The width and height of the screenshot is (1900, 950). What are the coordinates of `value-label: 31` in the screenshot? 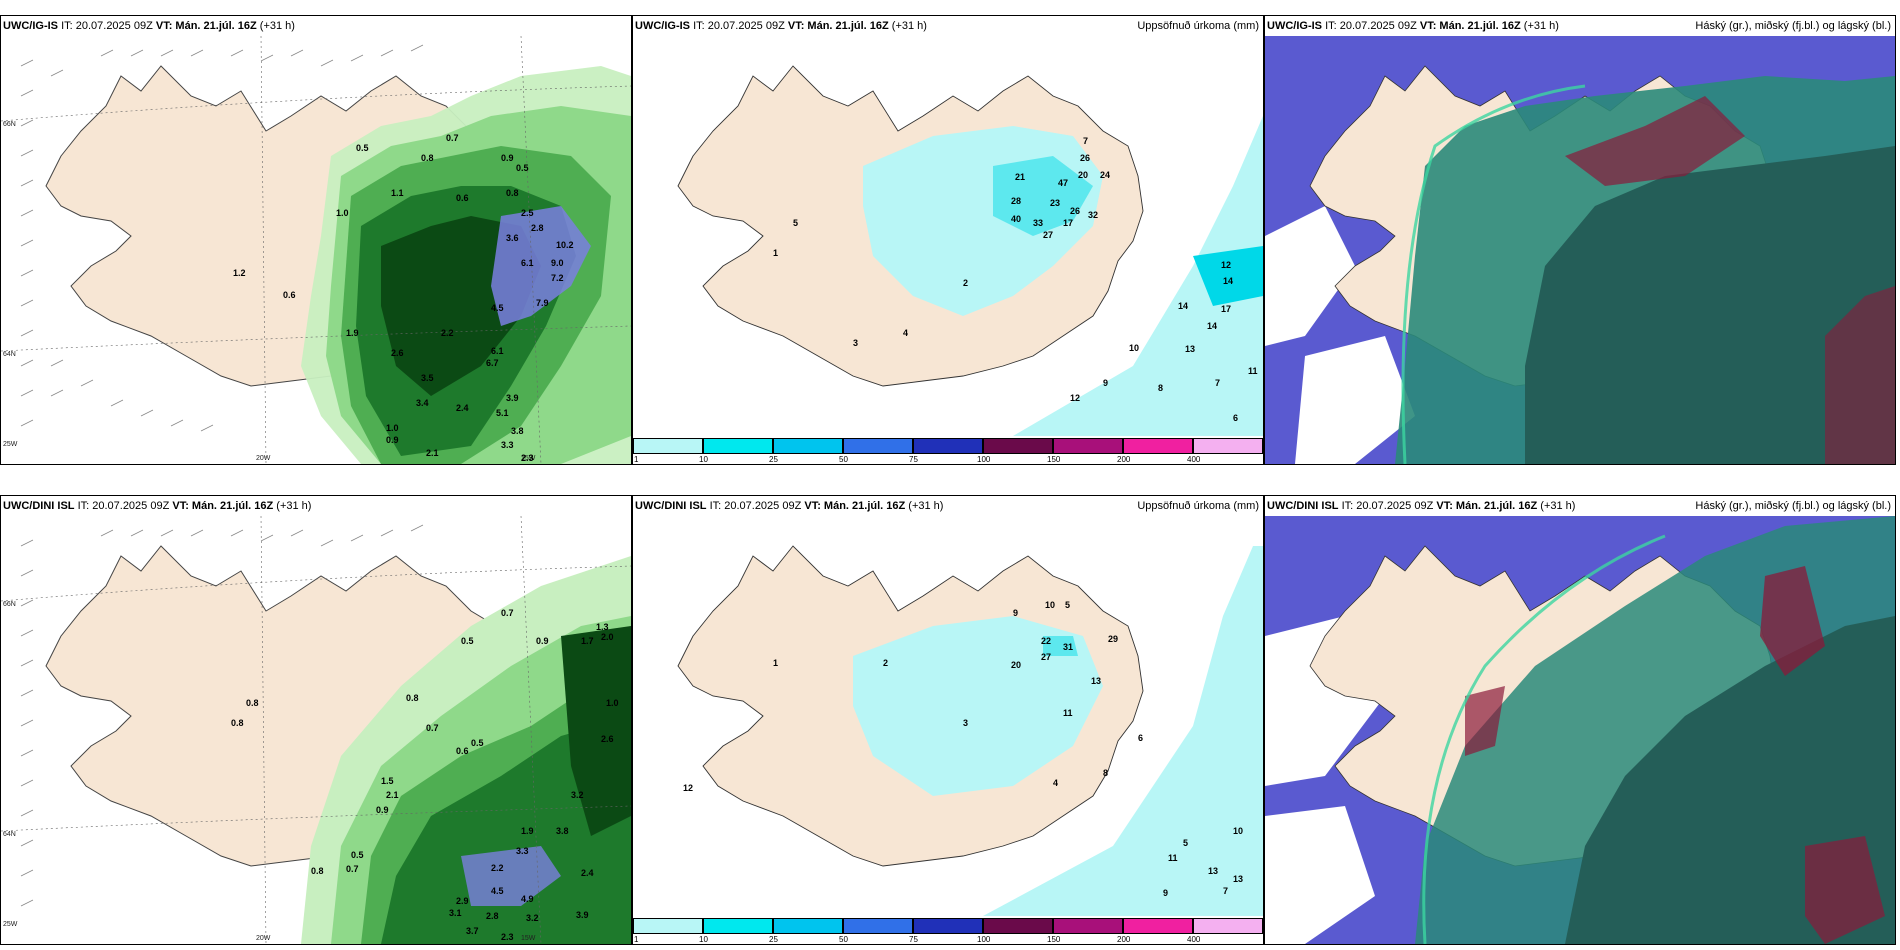 It's located at (1068, 647).